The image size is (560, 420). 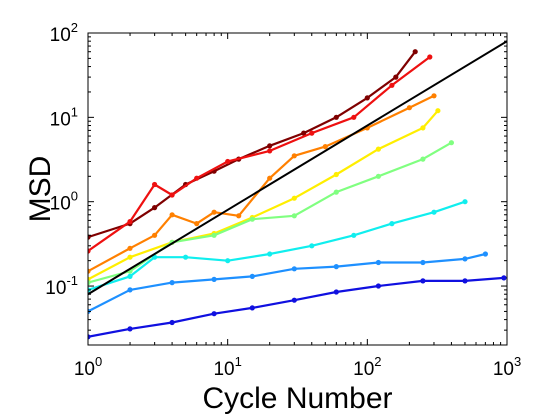 What do you see at coordinates (88, 367) in the screenshot?
I see `x-tick-label: 10⁰` at bounding box center [88, 367].